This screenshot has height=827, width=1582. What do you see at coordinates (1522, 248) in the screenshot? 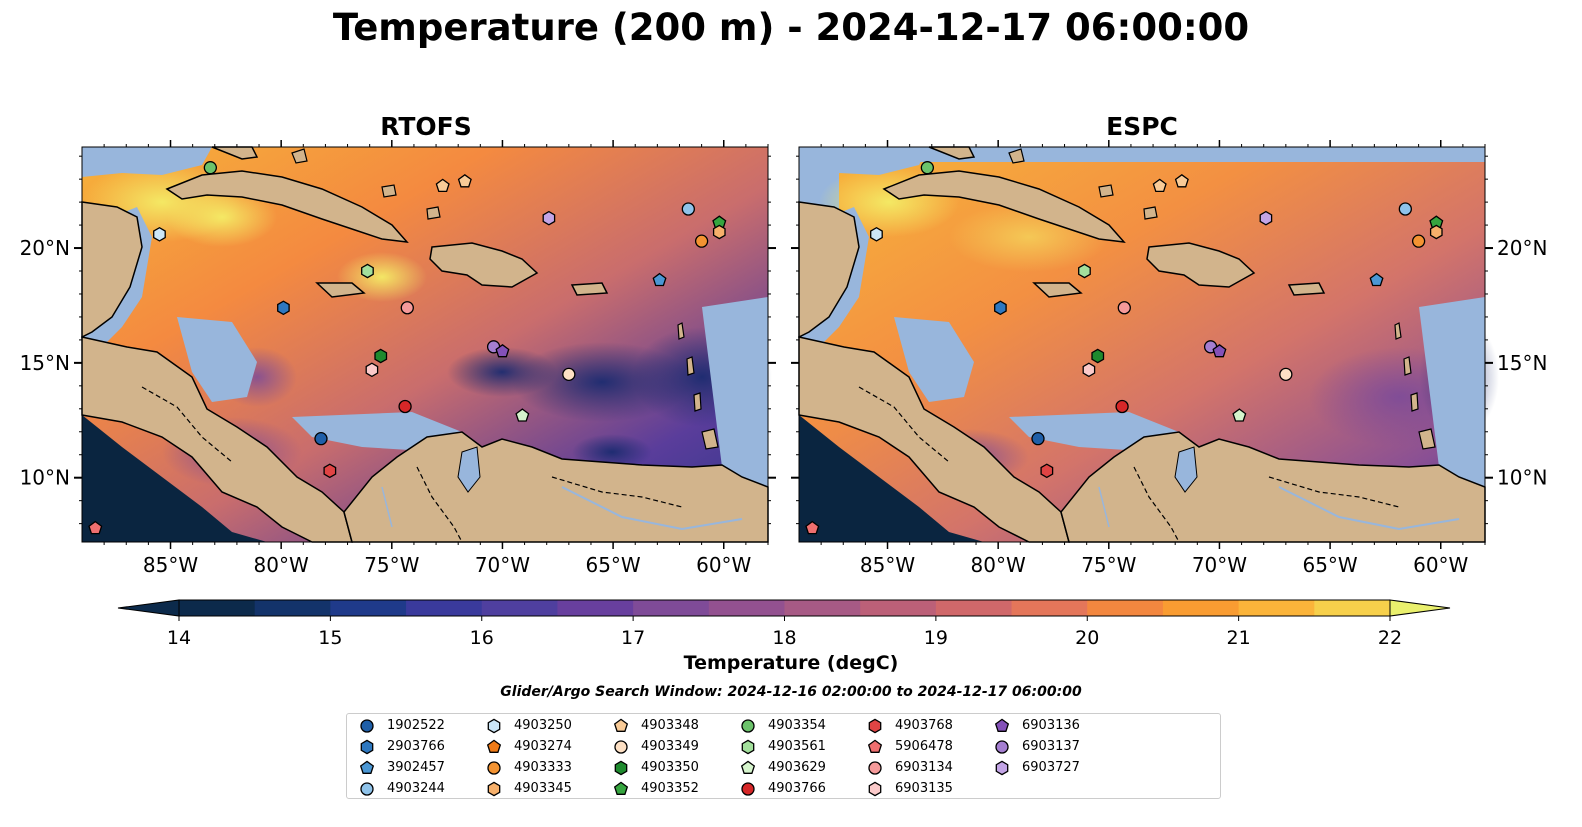
I see `lat-tick-label: 20°N` at bounding box center [1522, 248].